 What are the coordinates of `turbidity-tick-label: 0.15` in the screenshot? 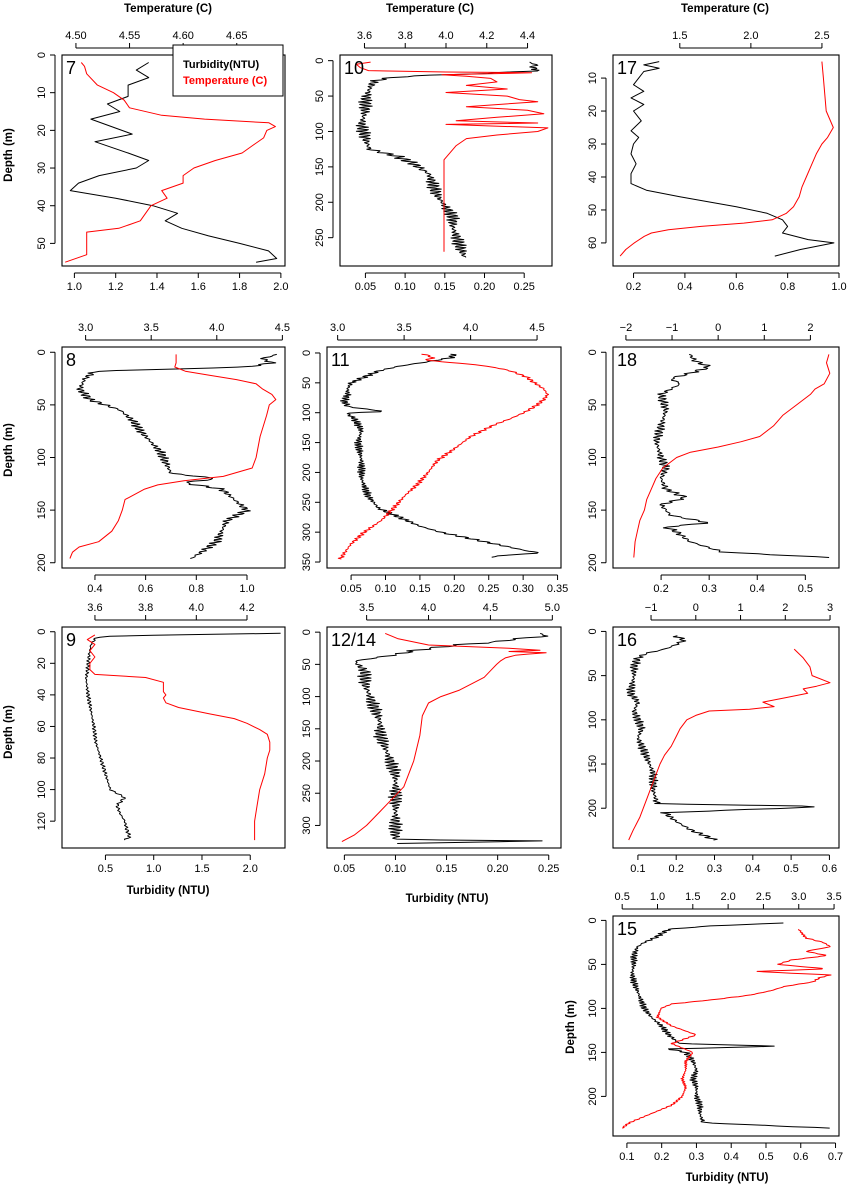 It's located at (446, 869).